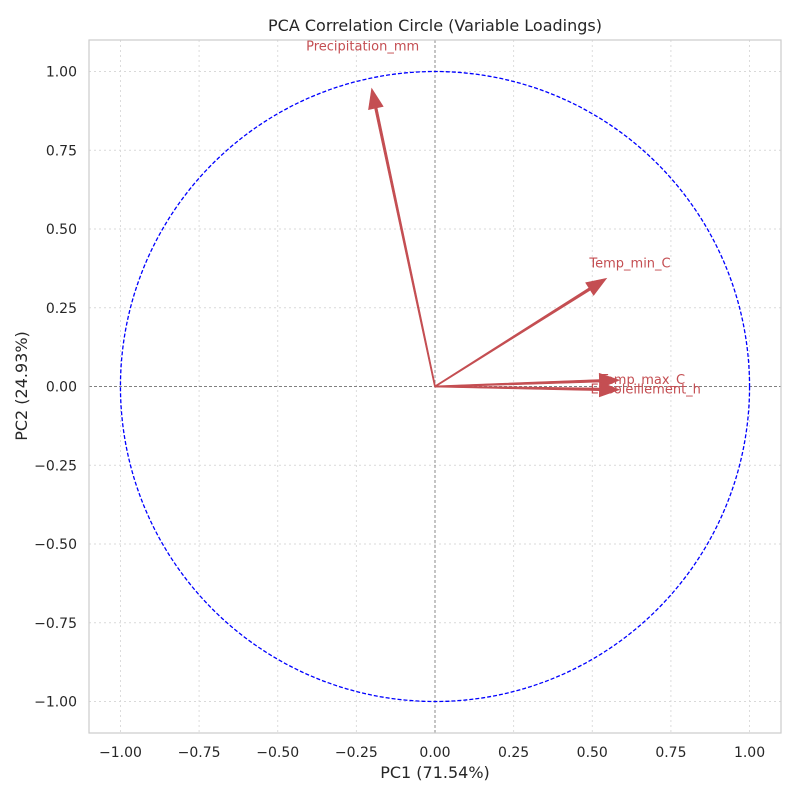 The image size is (800, 800). Describe the element at coordinates (55, 703) in the screenshot. I see `y-tick-label: −1.00` at that location.